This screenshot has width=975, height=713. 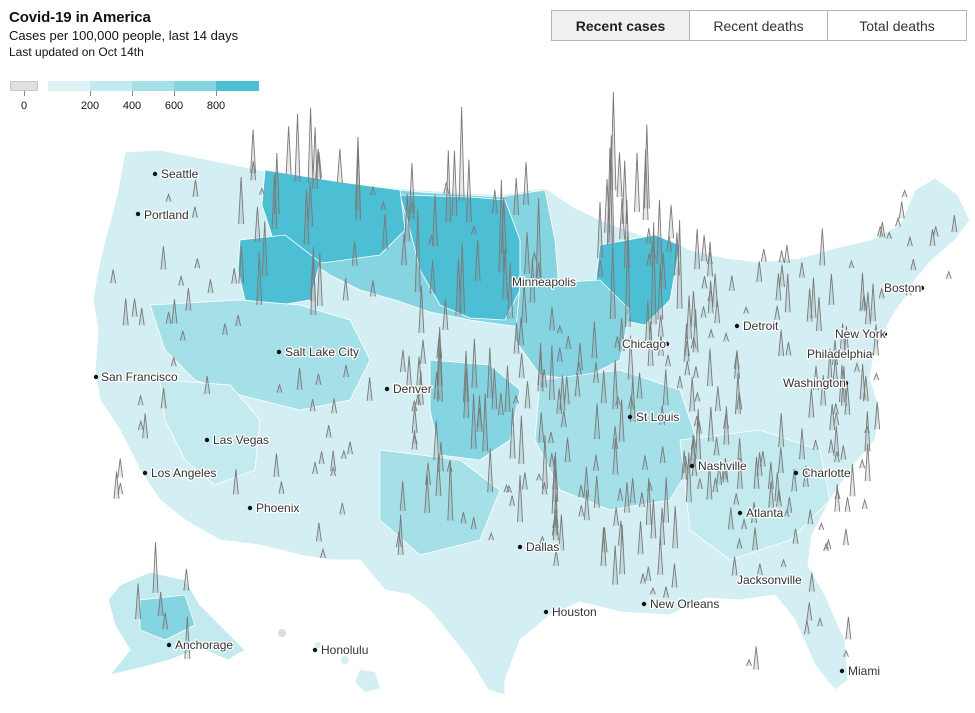 I want to click on city-marker: Anchorage, so click(x=200, y=645).